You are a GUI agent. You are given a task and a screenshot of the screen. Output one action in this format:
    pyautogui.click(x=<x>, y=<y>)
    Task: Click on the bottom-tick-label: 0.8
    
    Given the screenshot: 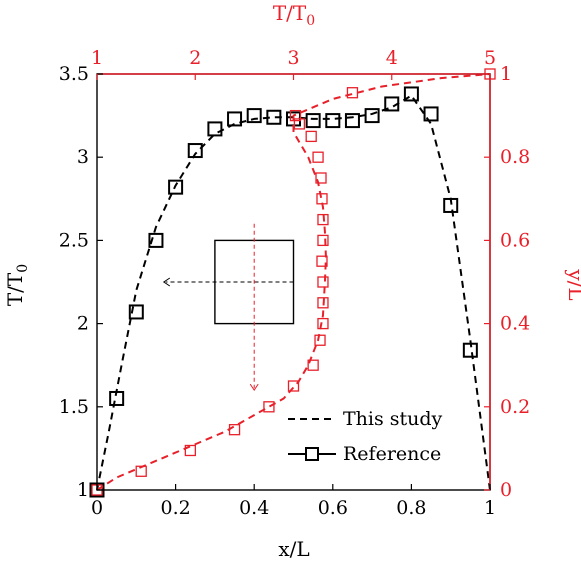 What is the action you would take?
    pyautogui.click(x=411, y=508)
    